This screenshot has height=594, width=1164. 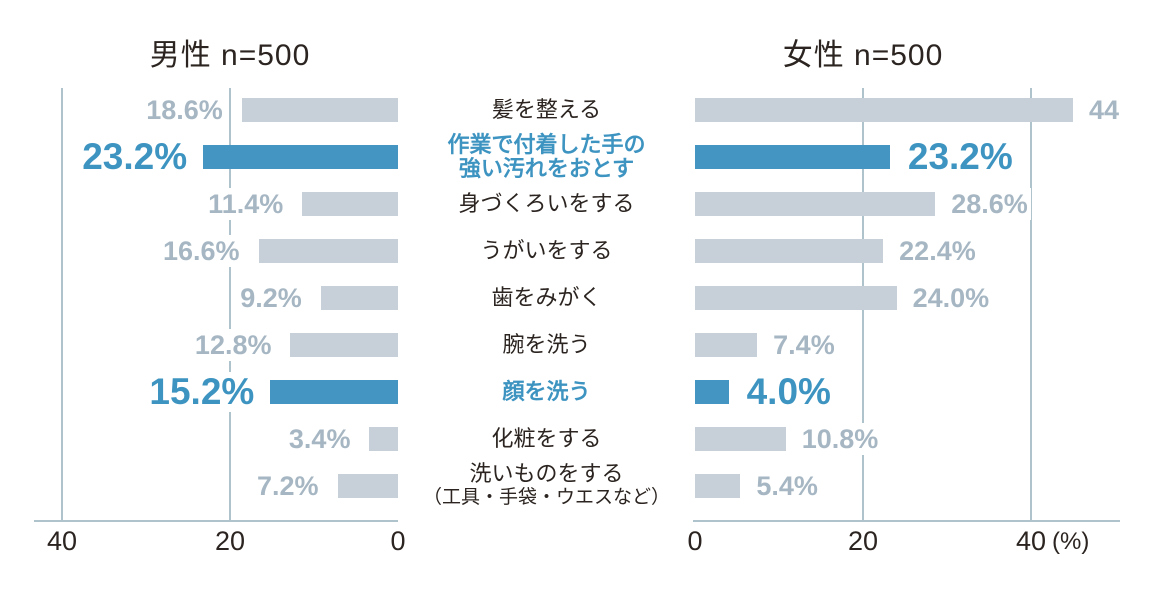 I want to click on female-value-2: 28.6%, so click(x=989, y=204).